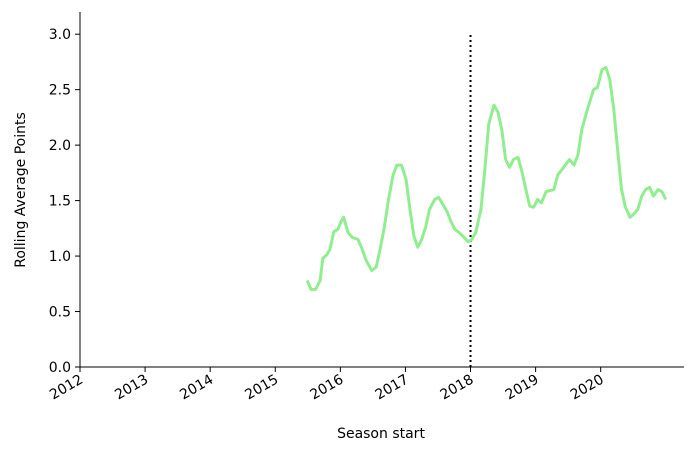 The image size is (697, 456). What do you see at coordinates (66, 388) in the screenshot?
I see `x-tick-label: 2012` at bounding box center [66, 388].